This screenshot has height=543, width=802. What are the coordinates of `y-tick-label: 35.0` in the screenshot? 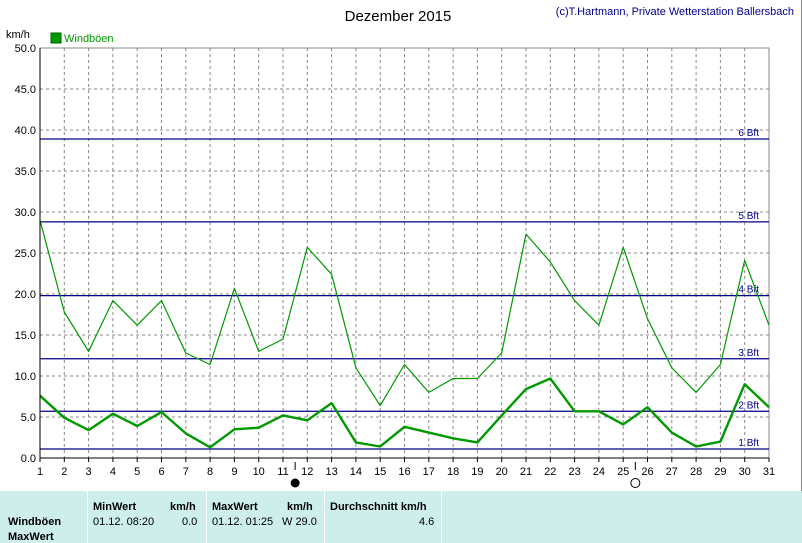 It's located at (25, 172).